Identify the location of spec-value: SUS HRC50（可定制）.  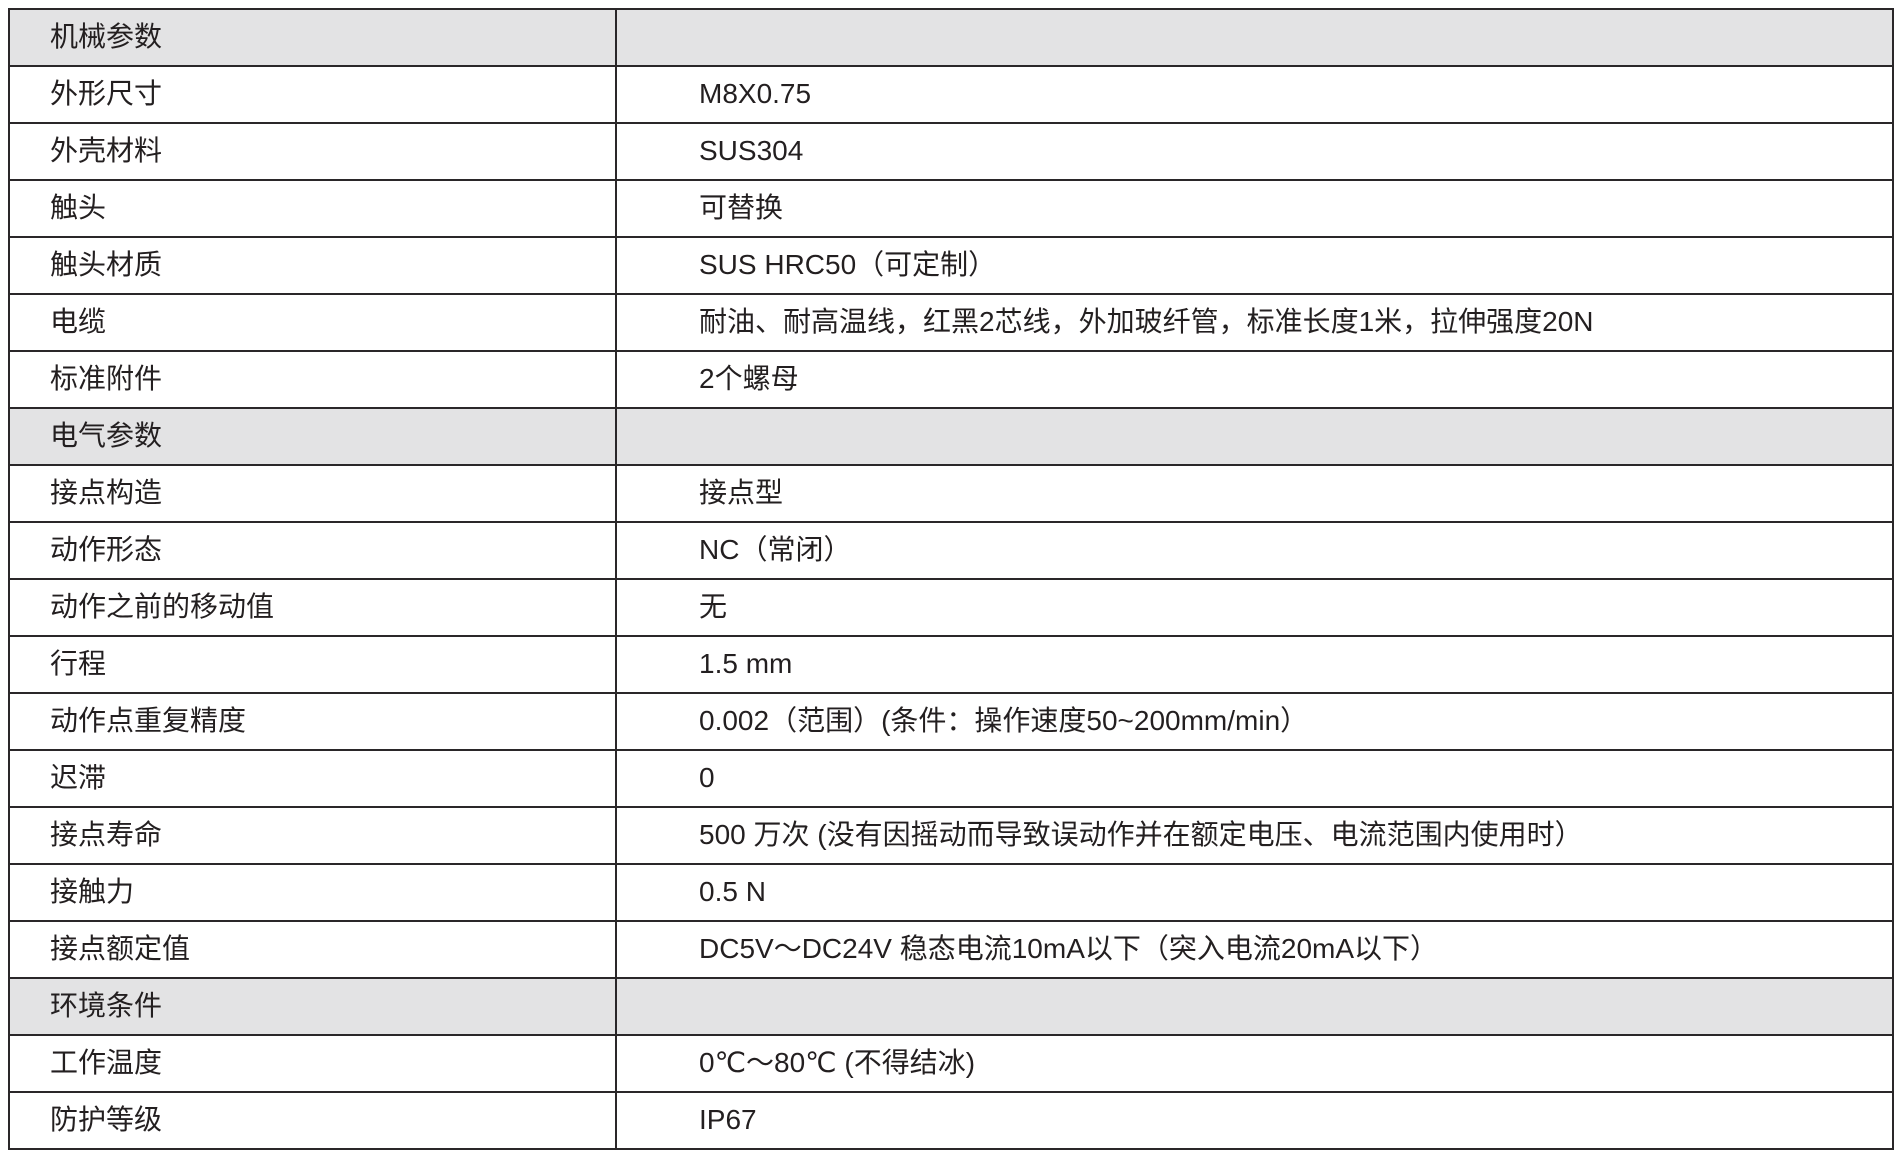
(1254, 265).